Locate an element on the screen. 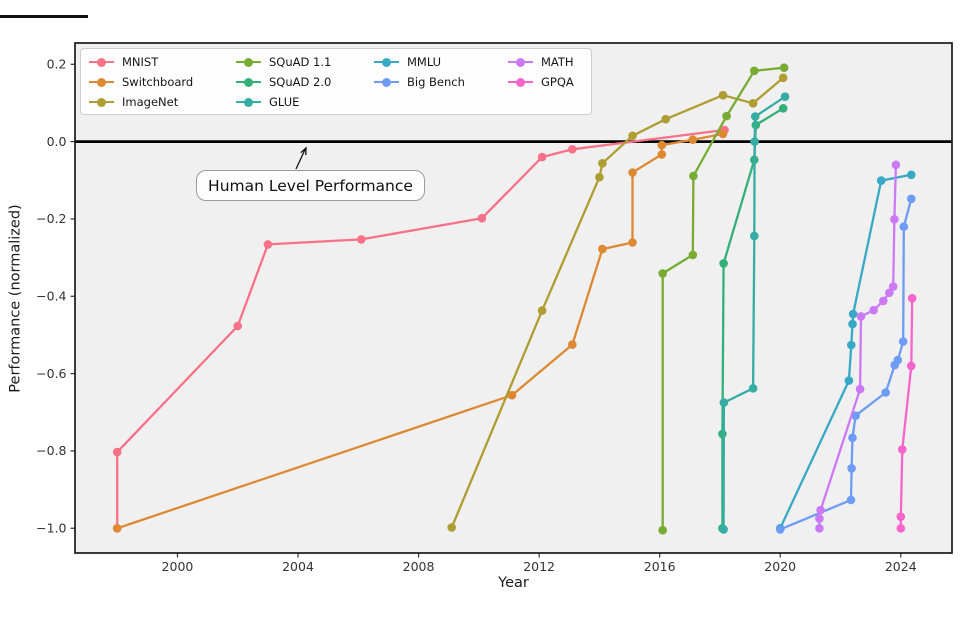  x-tick-label: 2004 is located at coordinates (298, 566).